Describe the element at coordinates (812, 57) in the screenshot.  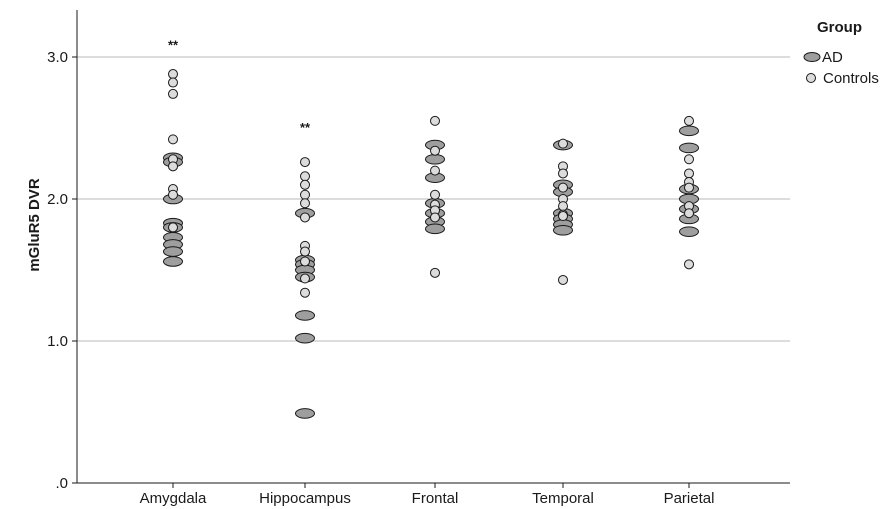
I see `legend-marker-ad` at that location.